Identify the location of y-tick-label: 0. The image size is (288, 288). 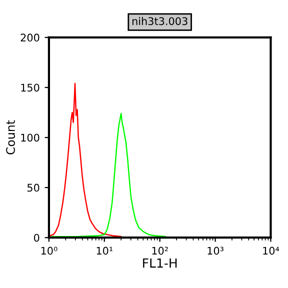
(37, 238).